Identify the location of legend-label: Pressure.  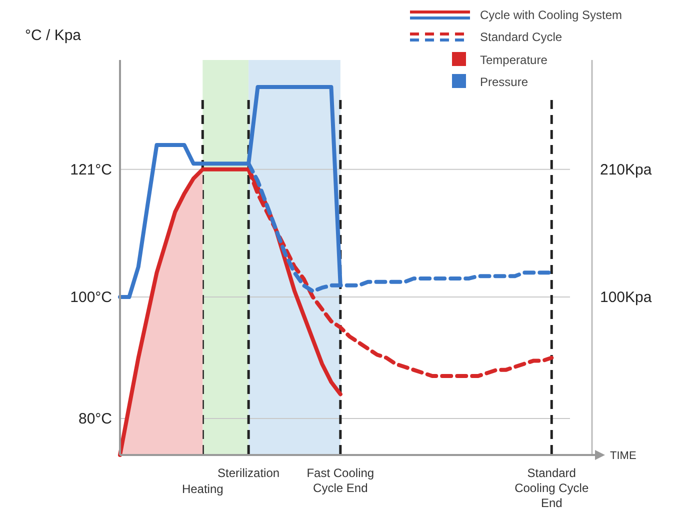
(504, 82).